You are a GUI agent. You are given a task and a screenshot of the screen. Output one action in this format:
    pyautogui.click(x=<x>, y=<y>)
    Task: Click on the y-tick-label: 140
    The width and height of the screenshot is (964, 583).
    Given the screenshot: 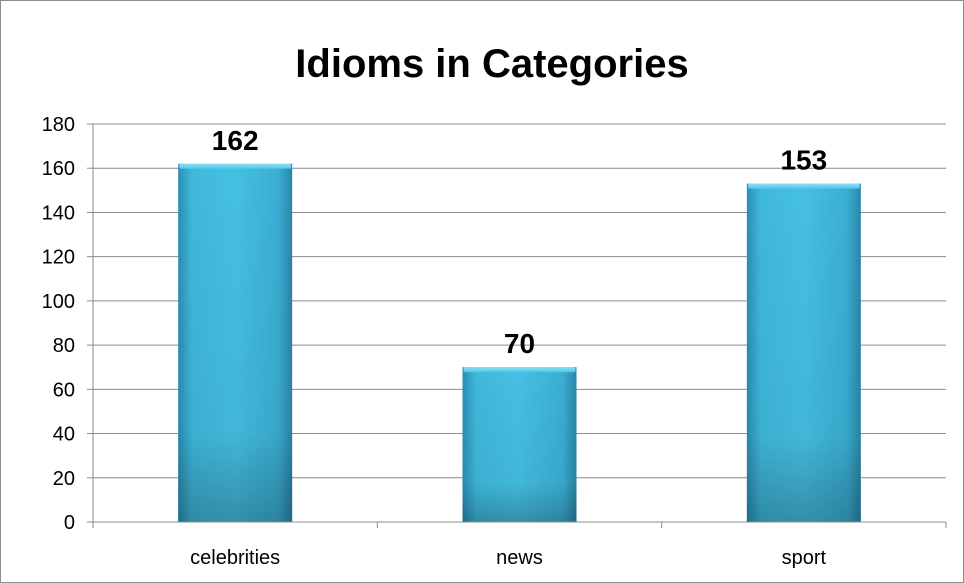 What is the action you would take?
    pyautogui.click(x=58, y=213)
    